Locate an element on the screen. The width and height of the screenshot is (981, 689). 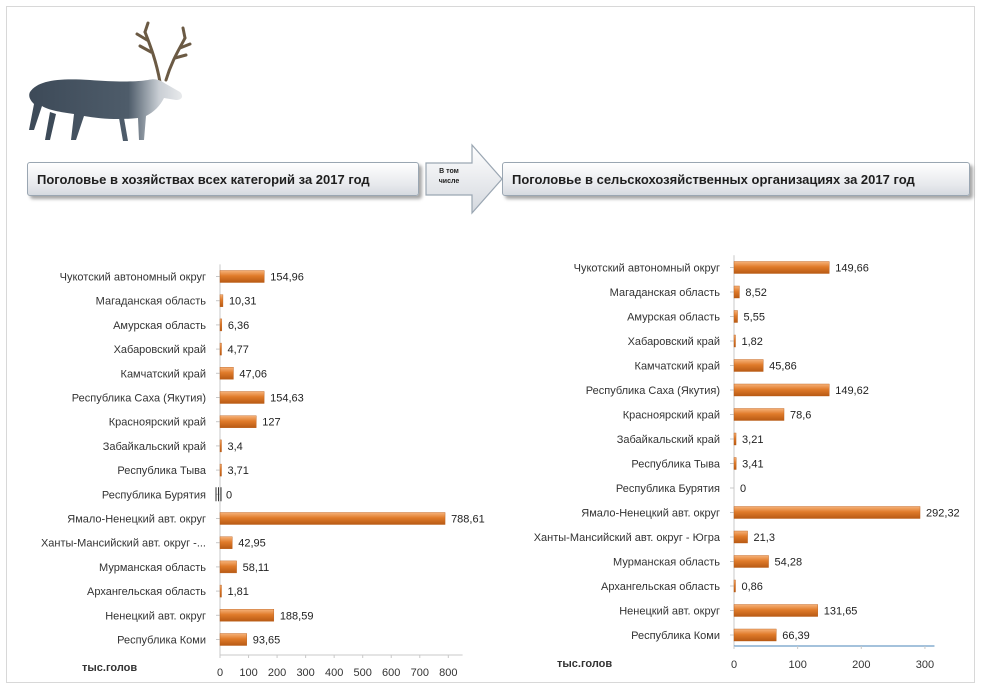
value-label: 149,62 is located at coordinates (852, 391).